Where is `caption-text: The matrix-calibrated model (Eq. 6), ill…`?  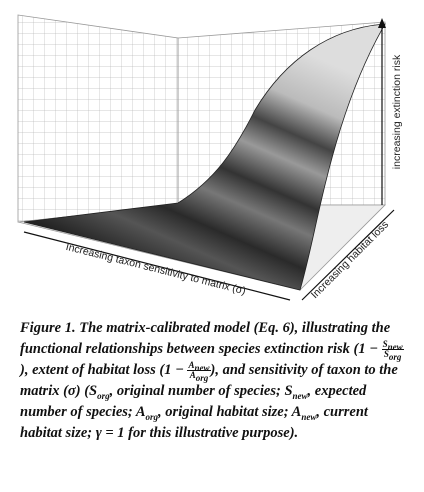
caption-text: The matrix-calibrated model (Eq. 6), ill… is located at coordinates (205, 338).